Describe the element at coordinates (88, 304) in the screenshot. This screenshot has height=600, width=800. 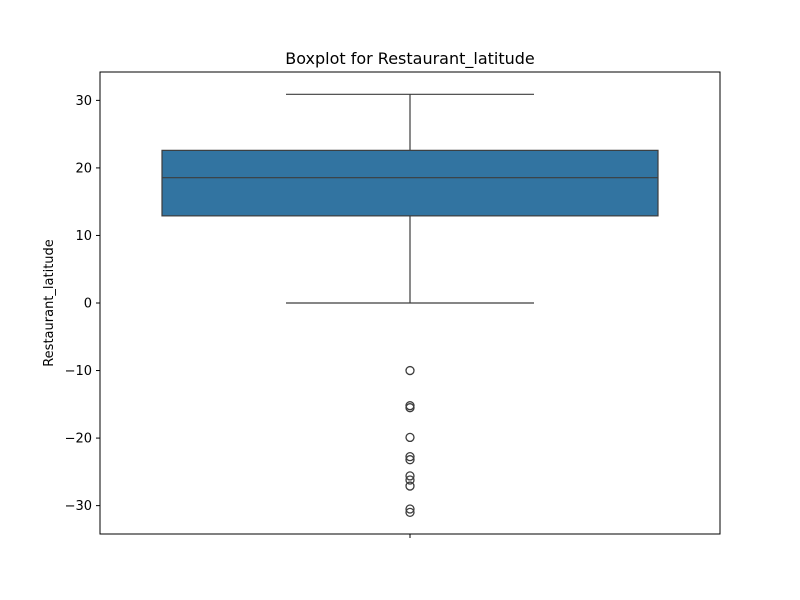
I see `y-tick-label: 0` at that location.